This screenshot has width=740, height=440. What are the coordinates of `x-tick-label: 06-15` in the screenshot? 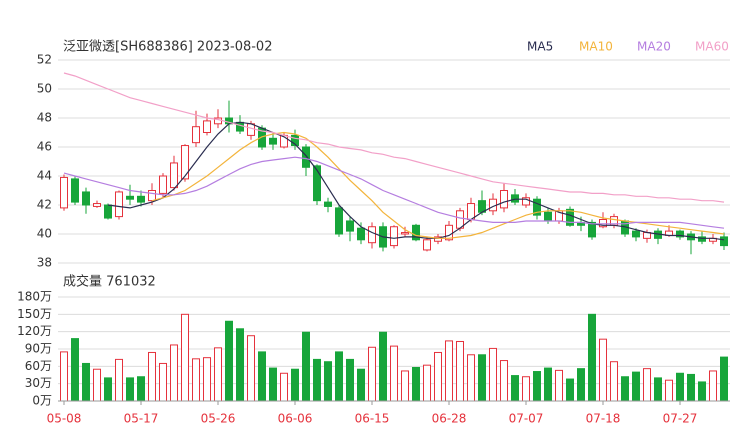 It's located at (372, 419).